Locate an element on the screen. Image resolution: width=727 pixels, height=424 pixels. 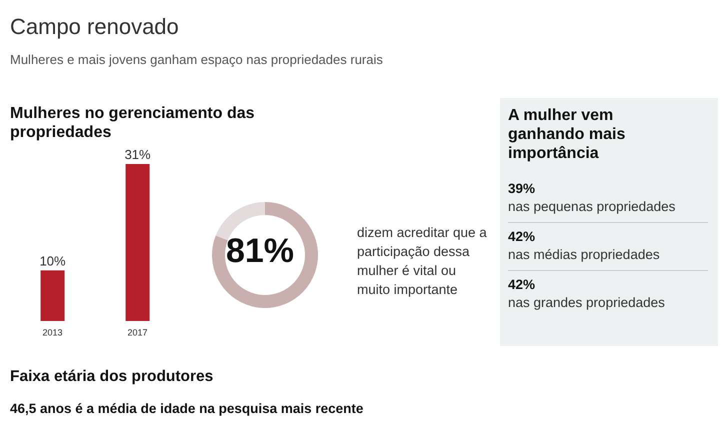
text: nas médias propriedades is located at coordinates (584, 254).